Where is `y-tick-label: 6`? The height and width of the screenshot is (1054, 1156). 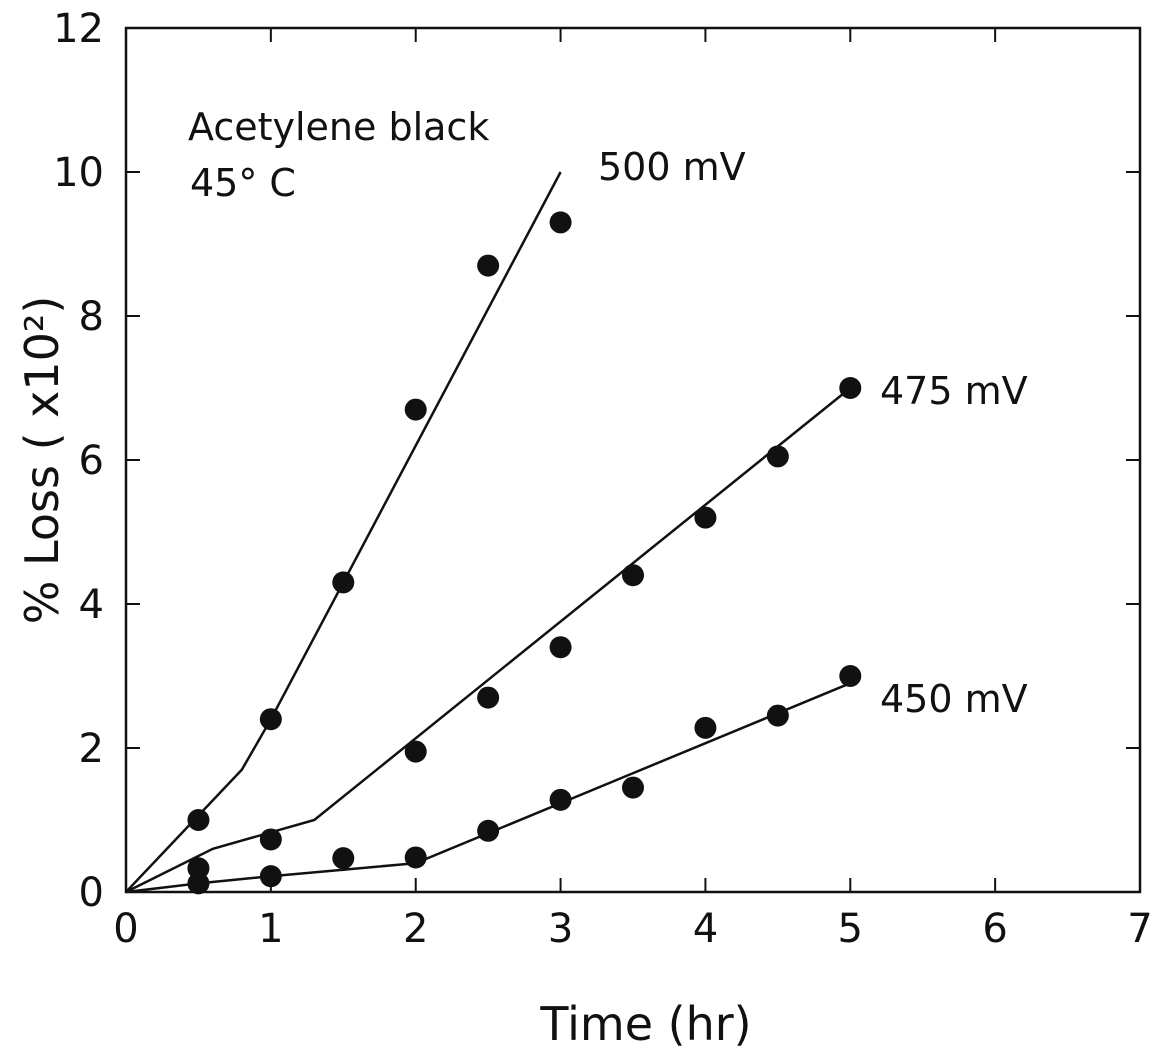 y-tick-label: 6 is located at coordinates (91, 461).